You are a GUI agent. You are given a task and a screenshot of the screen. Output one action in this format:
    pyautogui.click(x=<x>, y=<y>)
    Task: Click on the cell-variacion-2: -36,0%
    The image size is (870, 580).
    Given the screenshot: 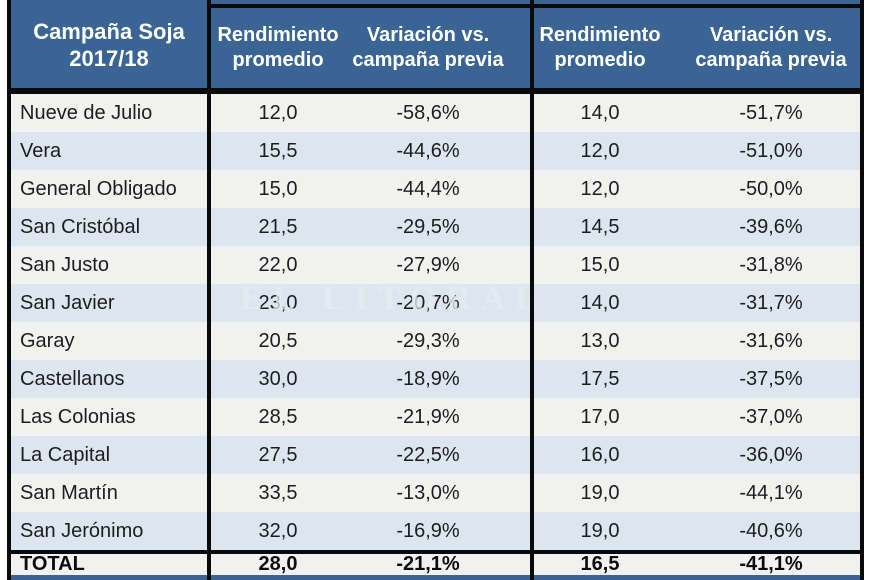 What is the action you would take?
    pyautogui.click(x=771, y=455)
    